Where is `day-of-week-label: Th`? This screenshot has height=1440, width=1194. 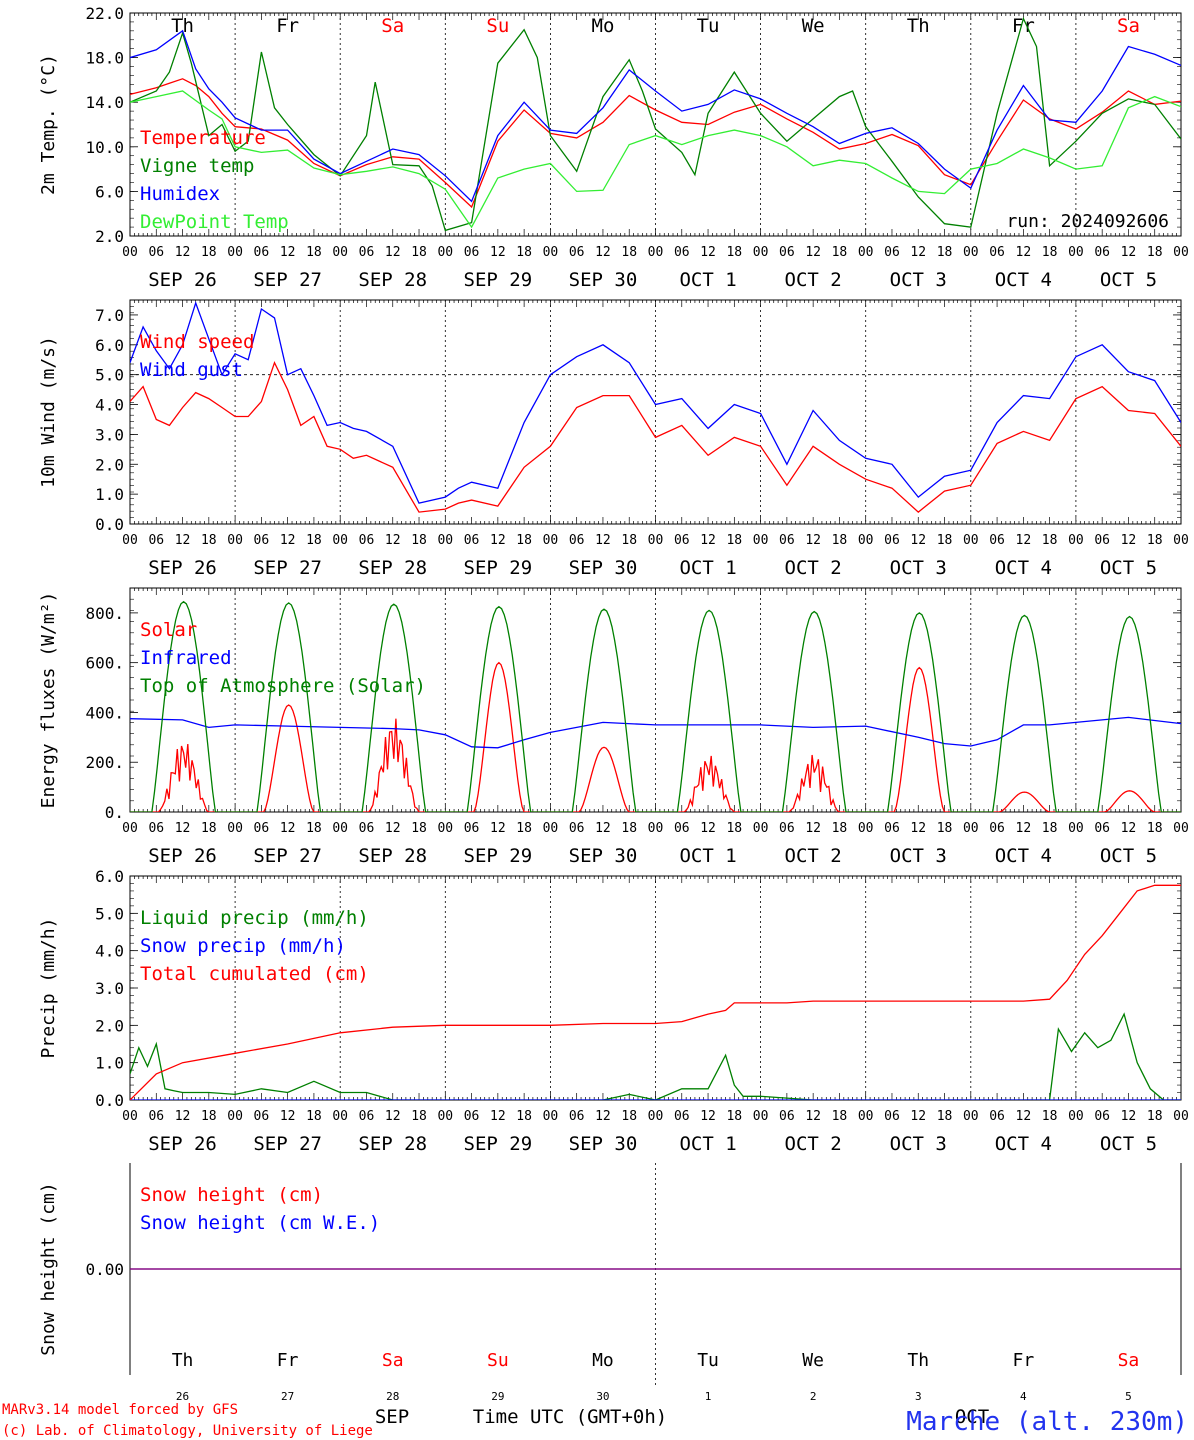
day-of-week-label: Th is located at coordinates (182, 26).